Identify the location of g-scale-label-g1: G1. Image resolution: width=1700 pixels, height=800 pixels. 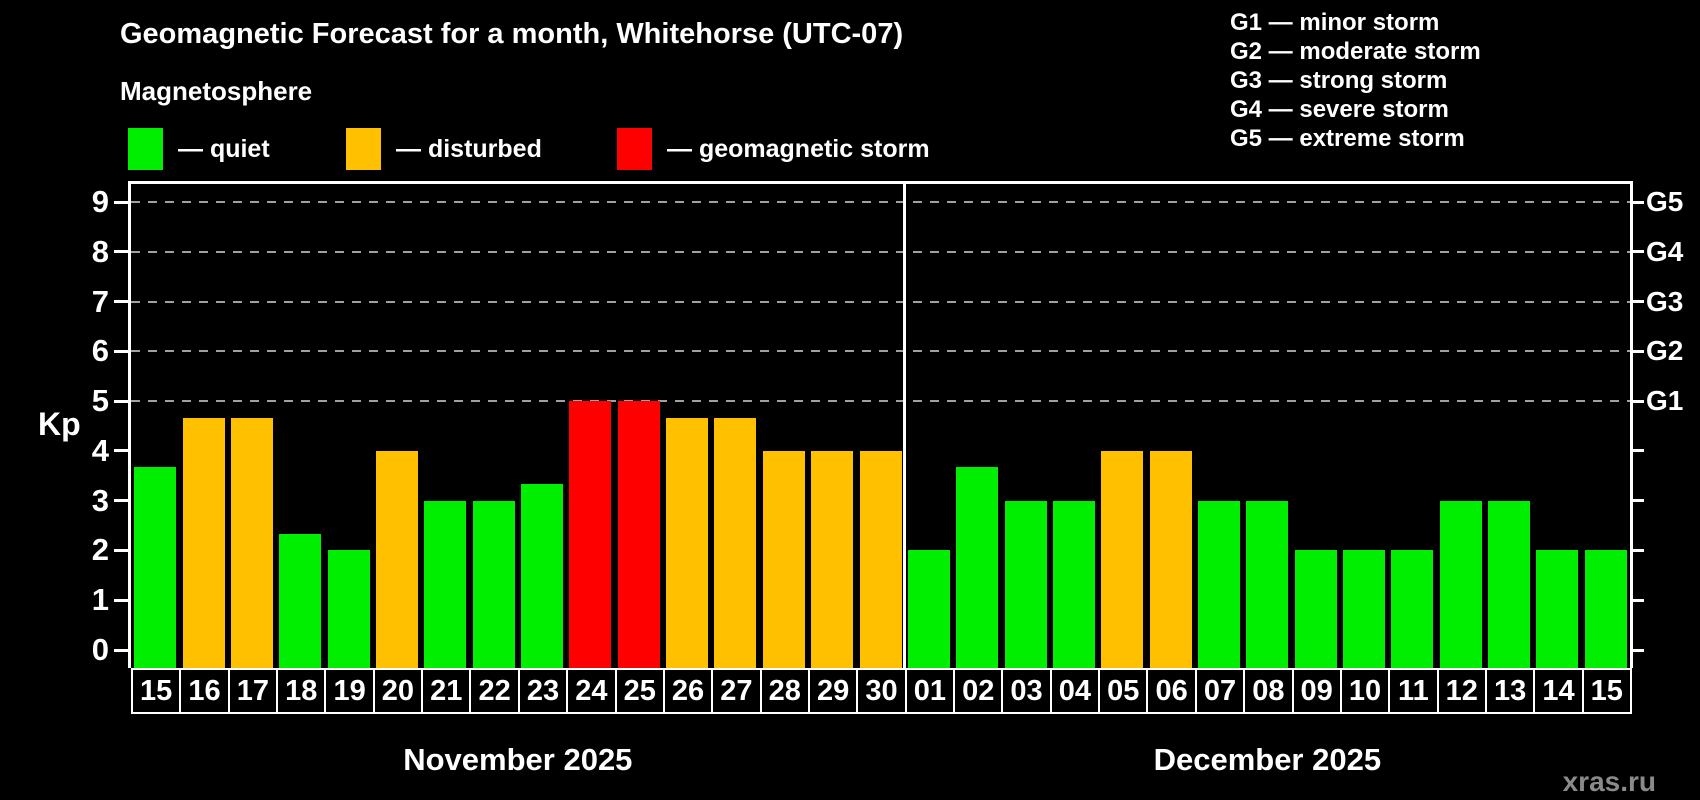
(1665, 401).